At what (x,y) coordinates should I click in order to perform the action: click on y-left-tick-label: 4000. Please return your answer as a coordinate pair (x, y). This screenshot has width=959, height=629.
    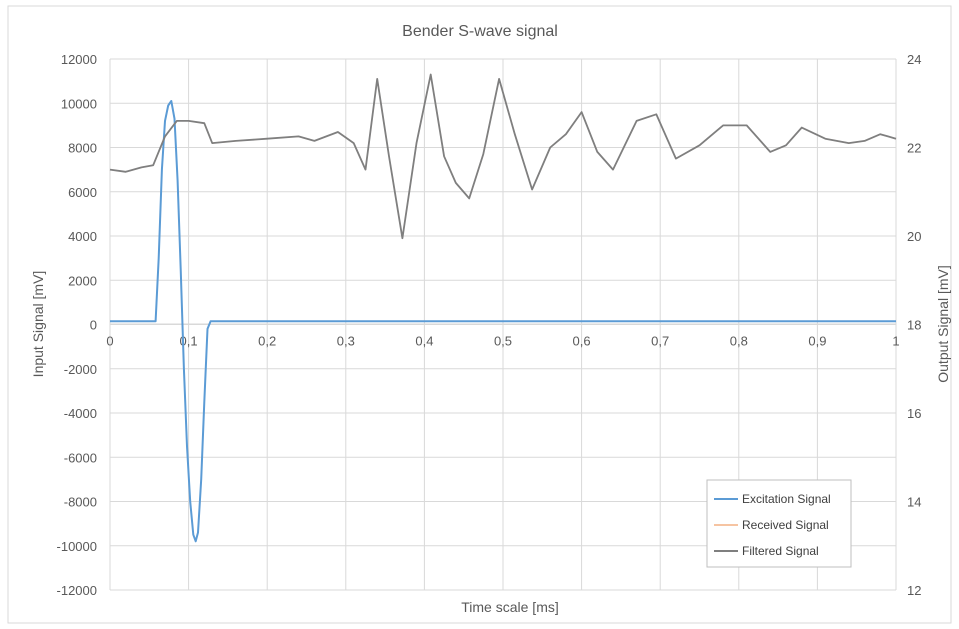
    Looking at the image, I should click on (82, 236).